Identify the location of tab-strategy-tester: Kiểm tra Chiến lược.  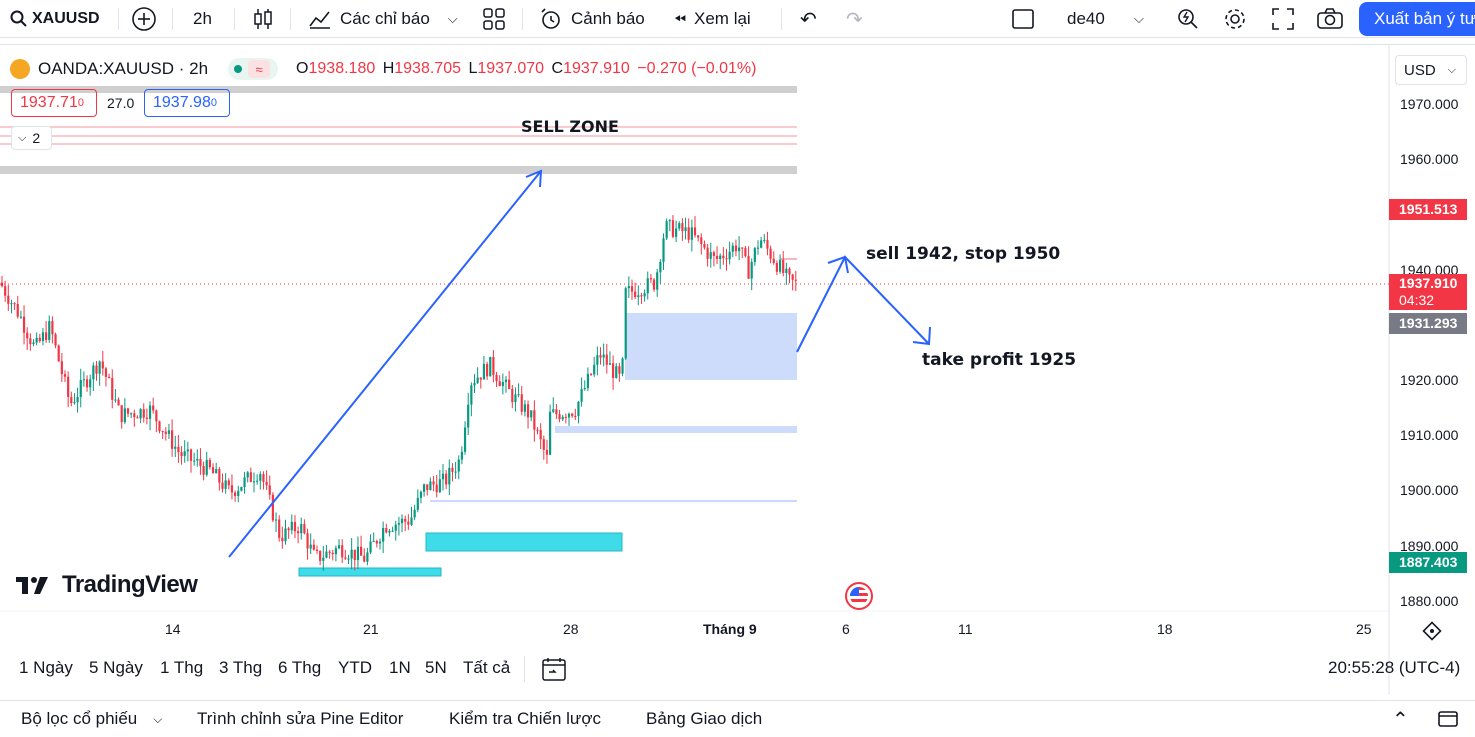
(525, 718).